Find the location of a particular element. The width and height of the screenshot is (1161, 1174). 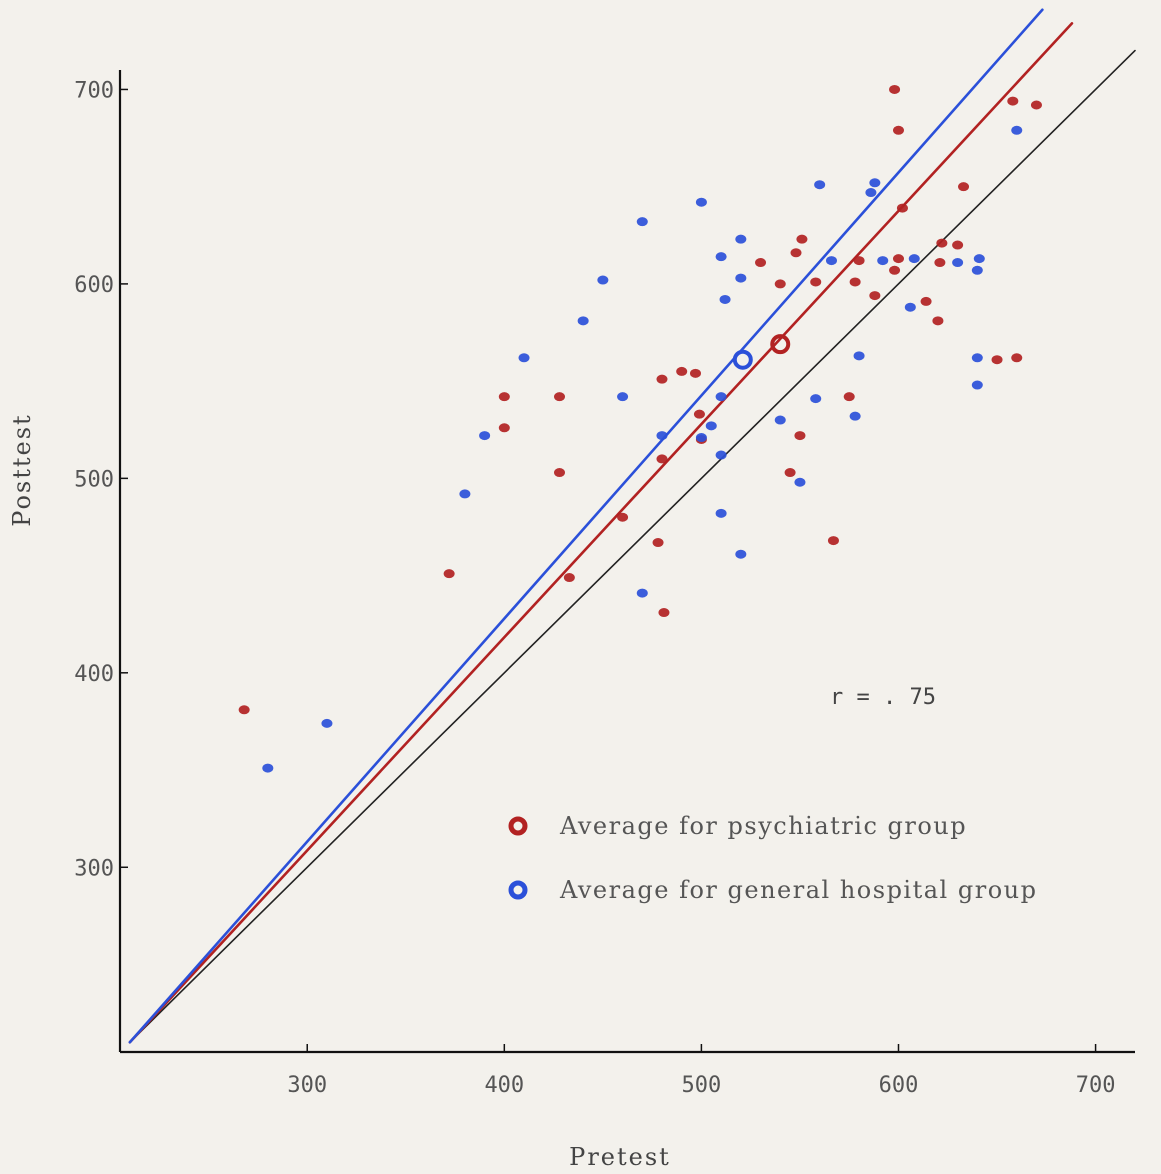

legend-marker-general is located at coordinates (518, 890).